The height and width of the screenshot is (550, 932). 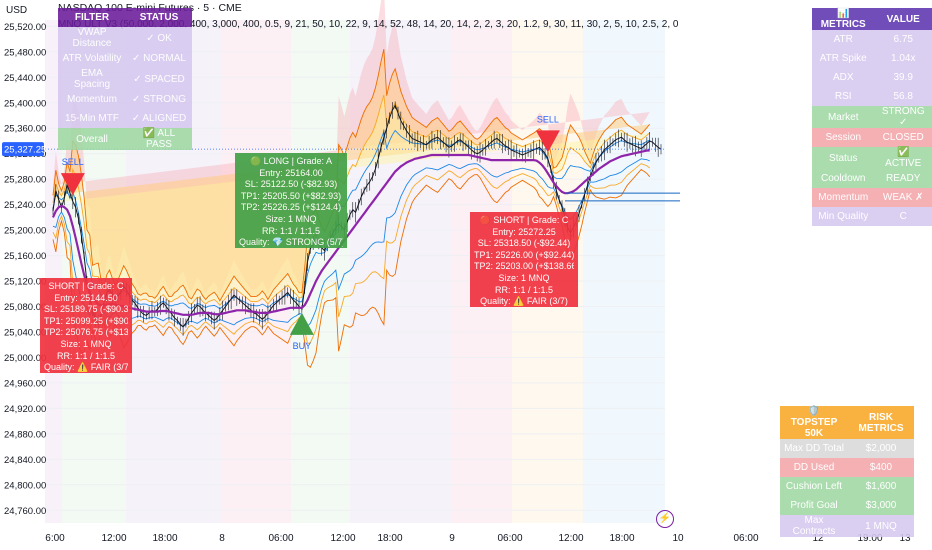 I want to click on trade-card-line: TP2: 25226.25 (+$124.4), so click(x=291, y=207).